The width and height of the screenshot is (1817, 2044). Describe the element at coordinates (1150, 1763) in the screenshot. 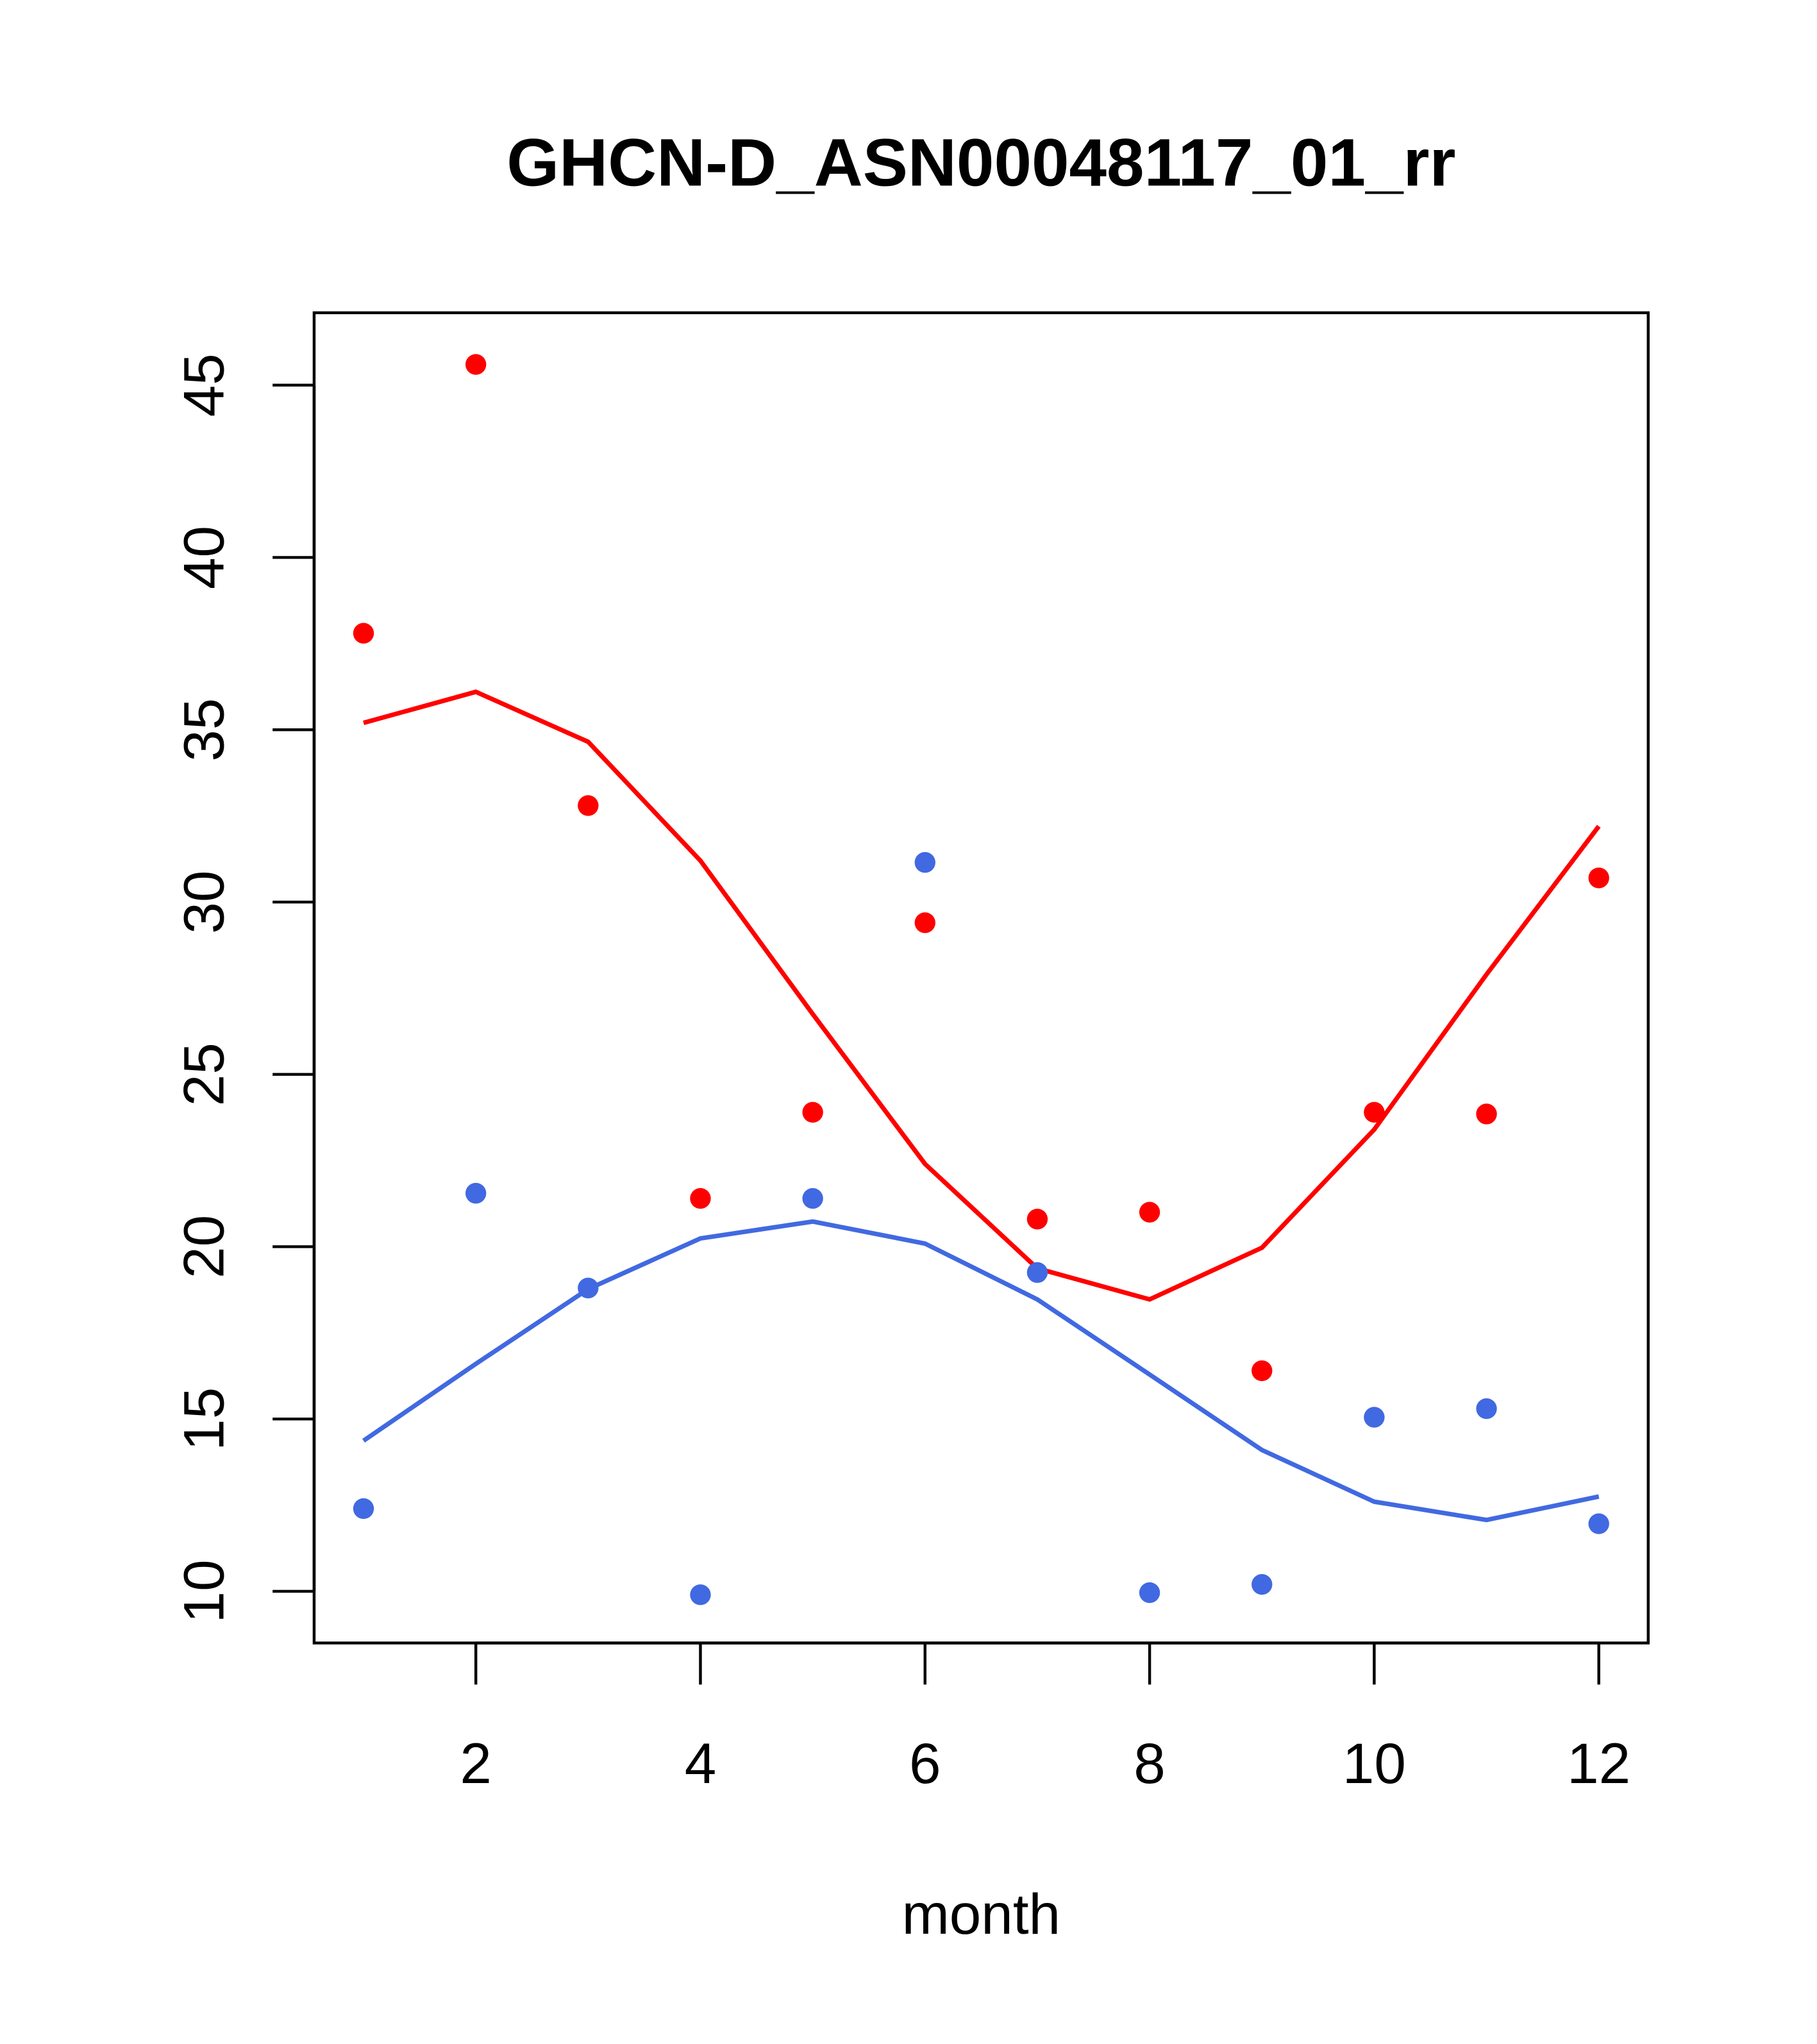

I see `x-tick-label: 8` at that location.